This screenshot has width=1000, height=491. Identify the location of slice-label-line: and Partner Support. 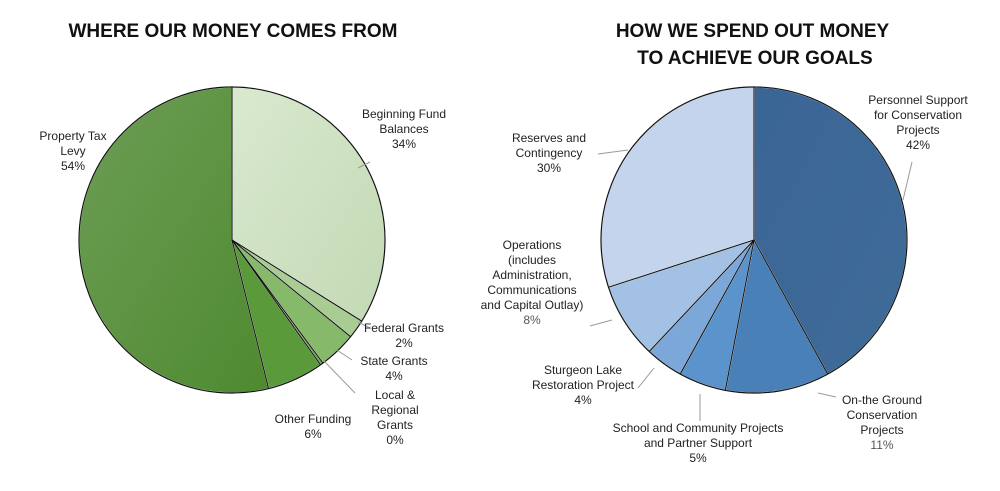
(698, 443).